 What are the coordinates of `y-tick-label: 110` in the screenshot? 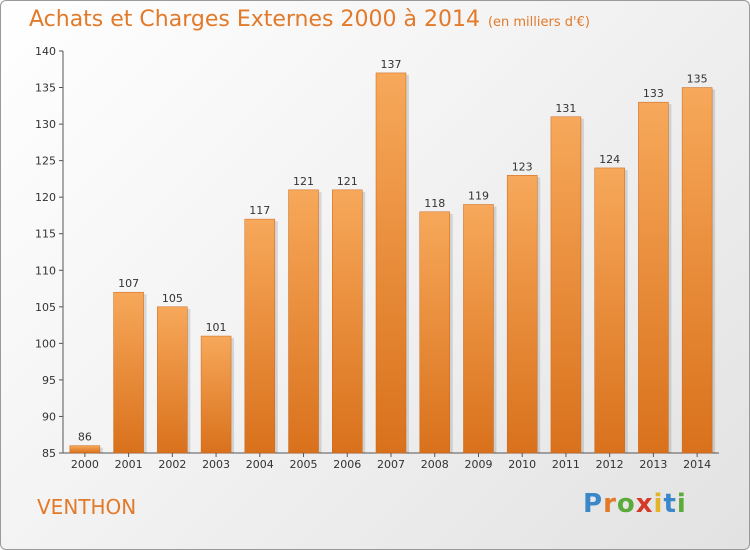 It's located at (45, 270).